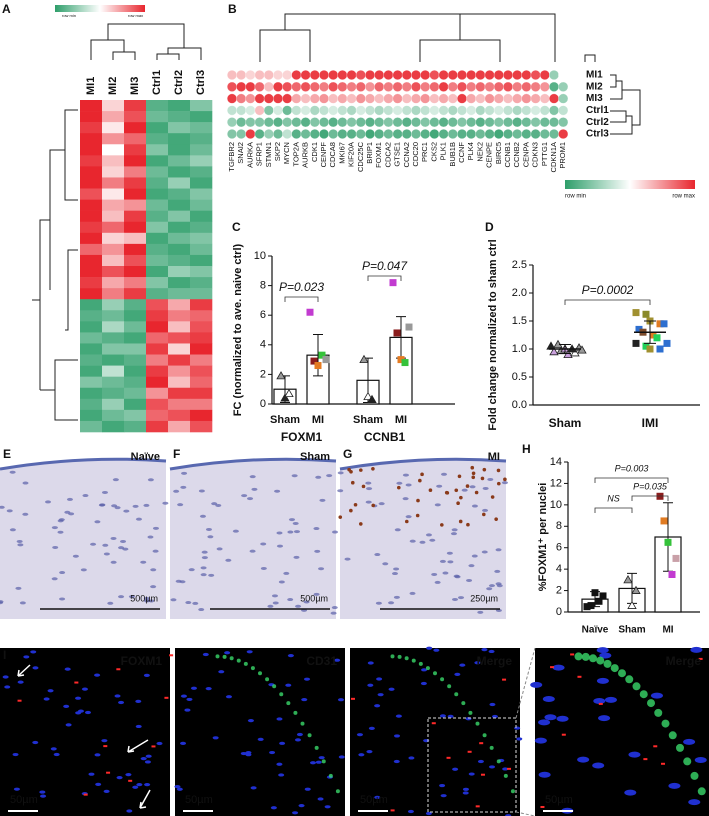  Describe the element at coordinates (318, 420) in the screenshot. I see `x-tick-label: MI` at that location.